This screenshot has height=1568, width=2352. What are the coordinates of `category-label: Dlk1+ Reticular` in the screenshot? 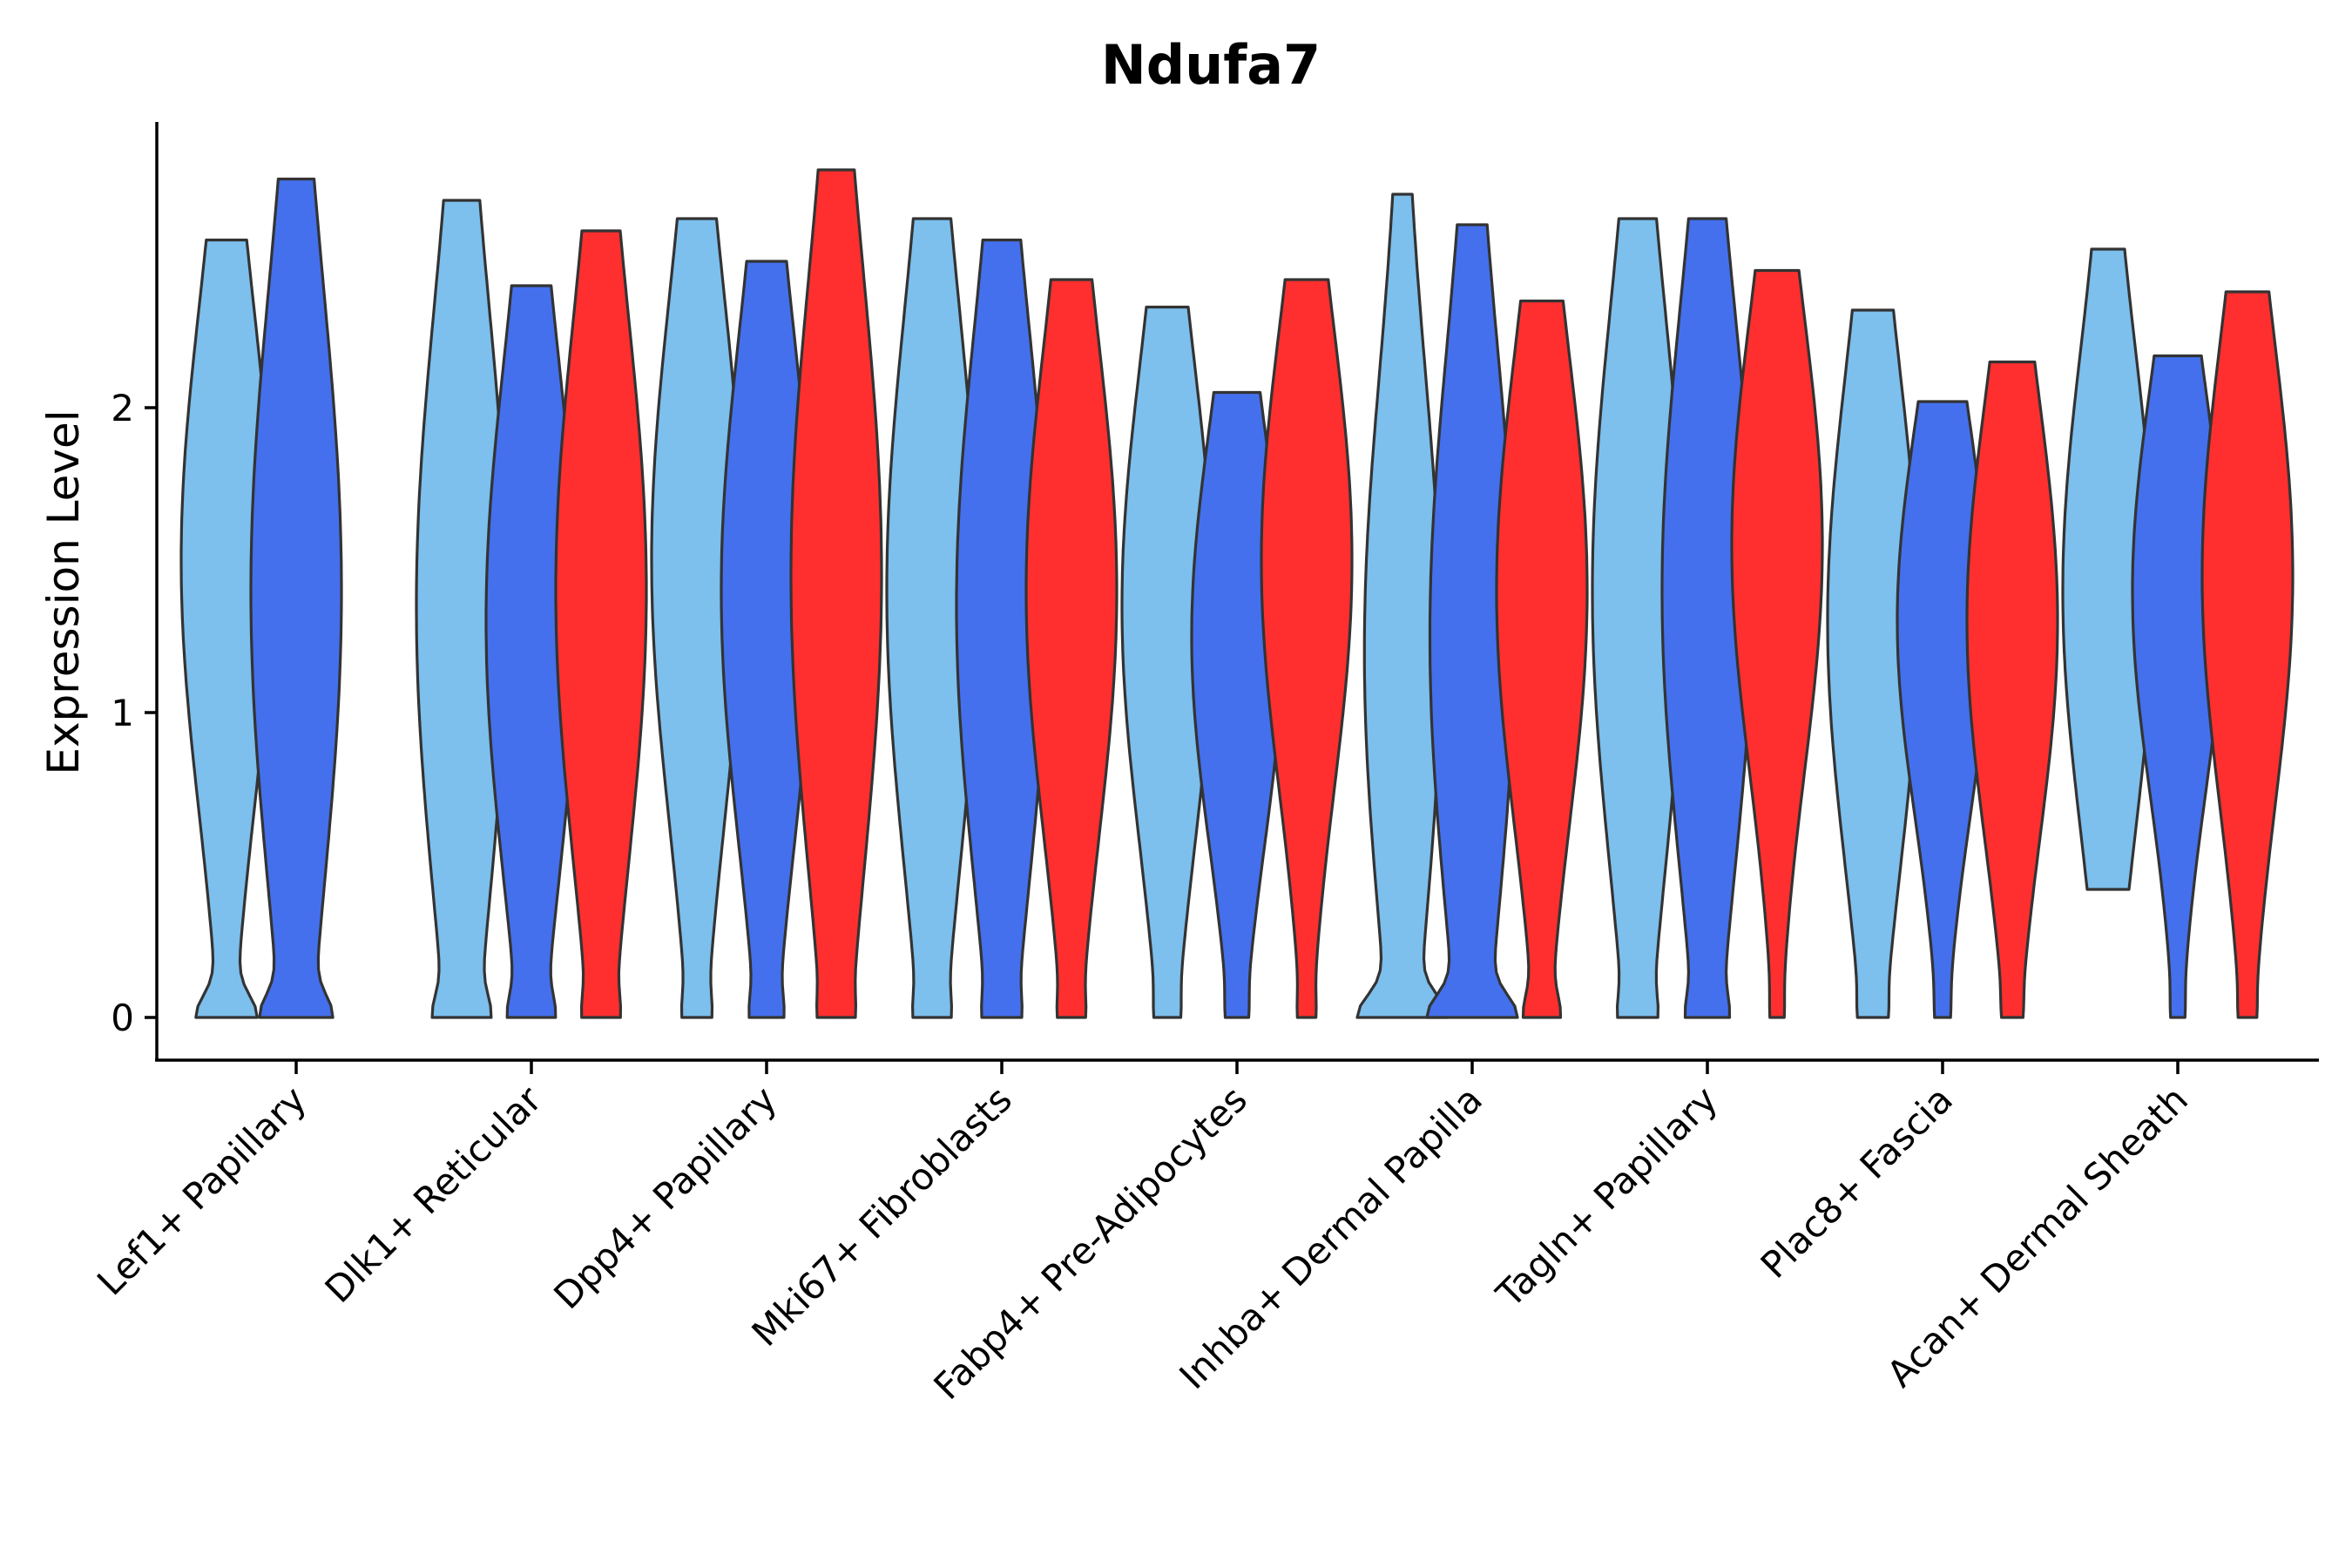 It's located at (434, 1194).